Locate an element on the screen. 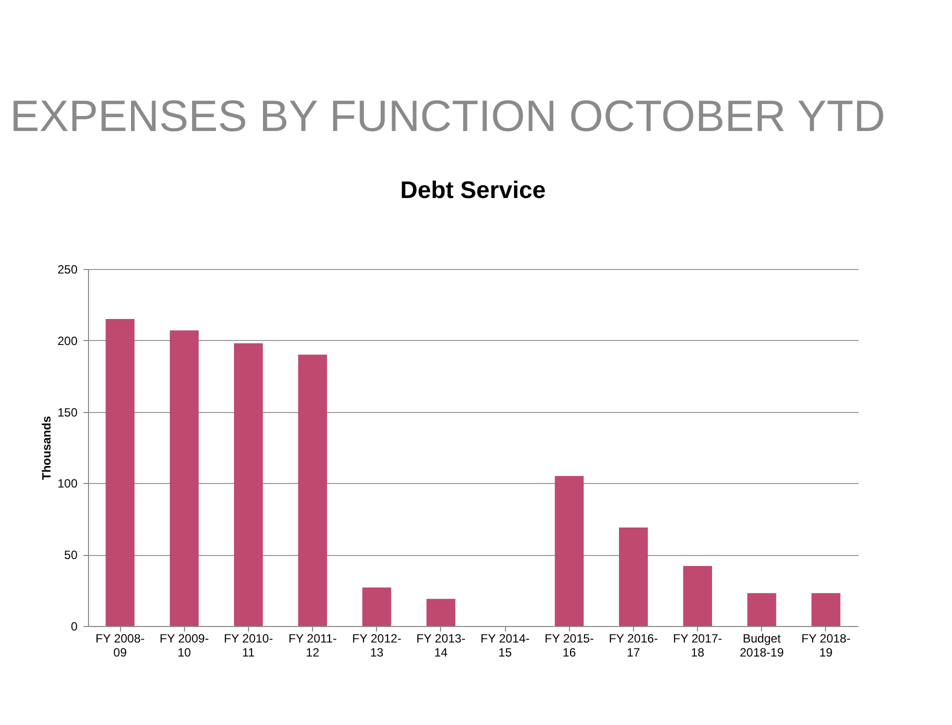  x-tick-label: FY 2010-11 is located at coordinates (248, 646).